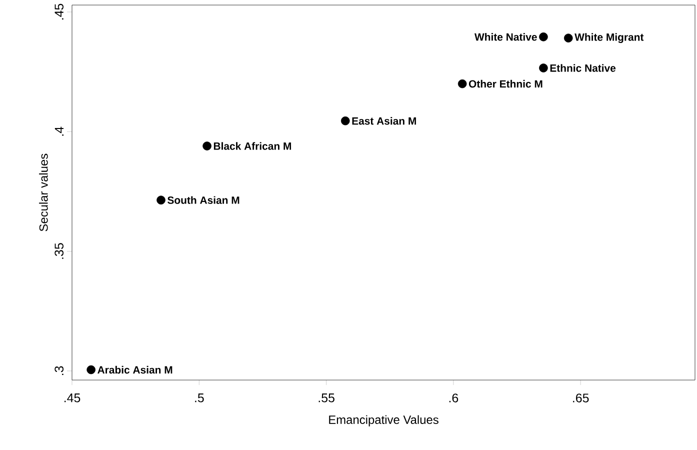 The height and width of the screenshot is (450, 697). Describe the element at coordinates (59, 370) in the screenshot. I see `y-tick-label: .3` at that location.